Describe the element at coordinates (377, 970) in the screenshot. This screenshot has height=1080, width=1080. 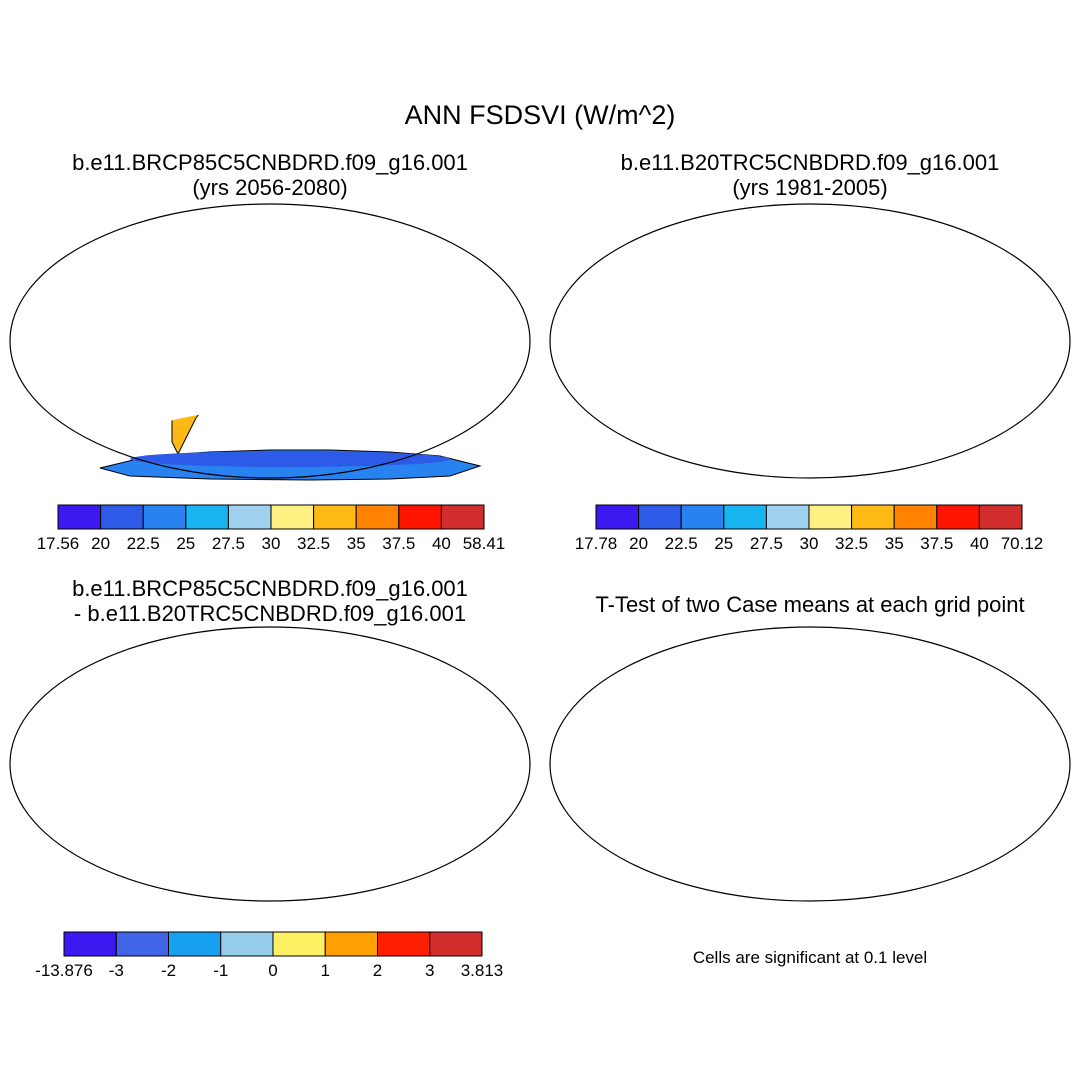
I see `colorbar-label: 2` at that location.